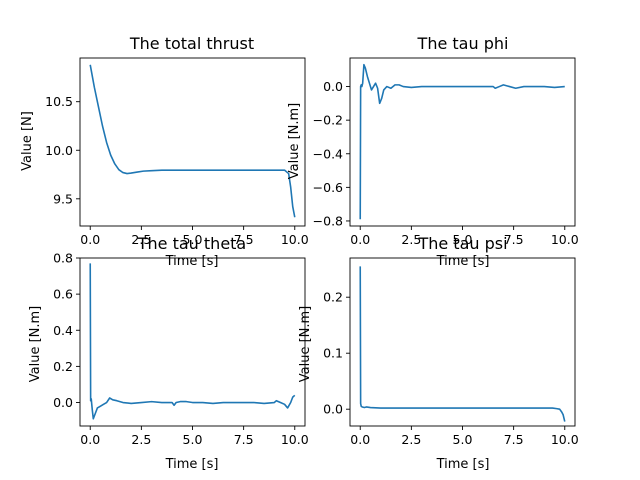 This screenshot has height=480, width=640. Describe the element at coordinates (328, 187) in the screenshot. I see `y-tick-label: −0.6` at that location.